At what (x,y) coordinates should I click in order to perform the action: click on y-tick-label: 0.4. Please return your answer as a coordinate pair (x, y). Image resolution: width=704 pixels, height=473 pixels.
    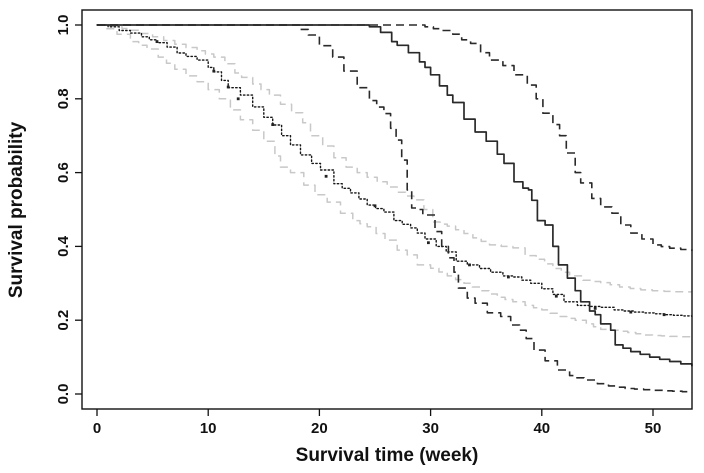
    Looking at the image, I should click on (63, 246).